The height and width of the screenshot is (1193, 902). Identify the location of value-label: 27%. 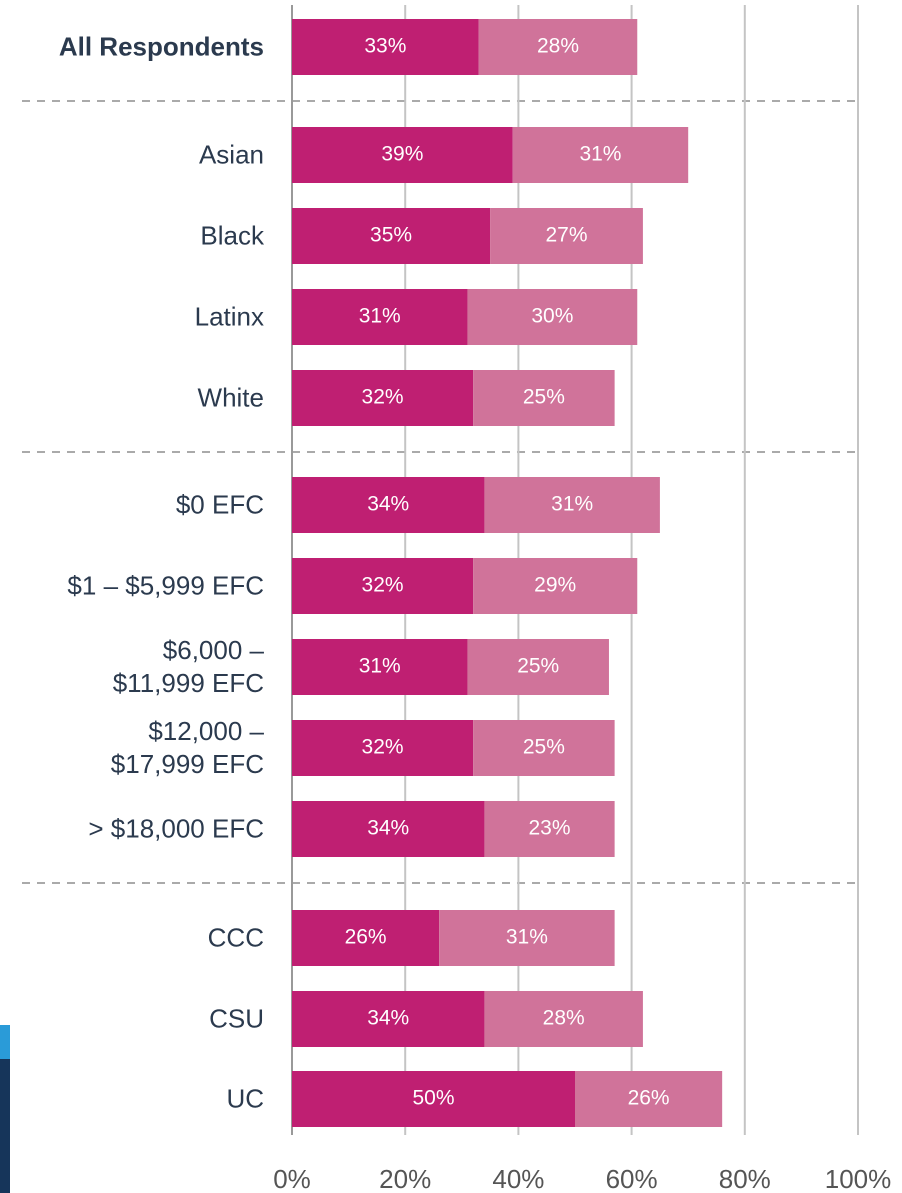
(566, 235).